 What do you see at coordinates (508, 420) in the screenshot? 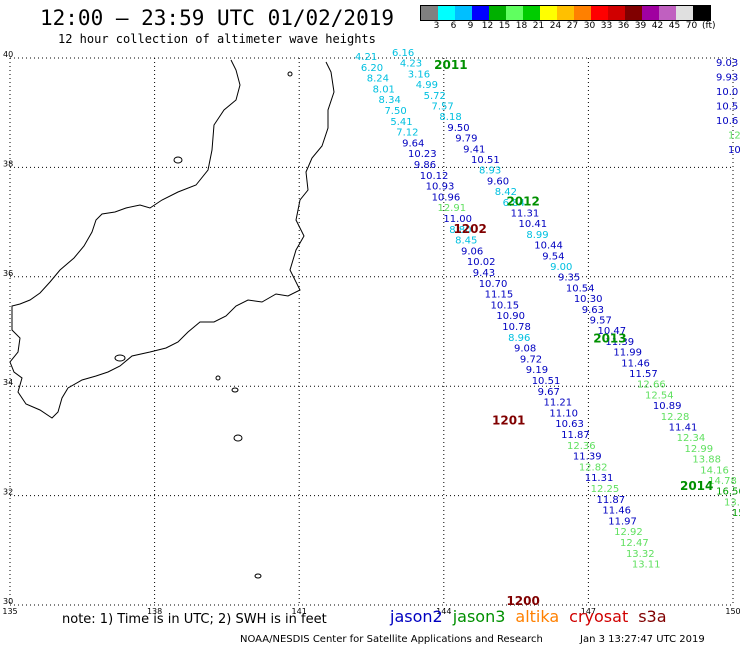
I see `time-label: 1201` at bounding box center [508, 420].